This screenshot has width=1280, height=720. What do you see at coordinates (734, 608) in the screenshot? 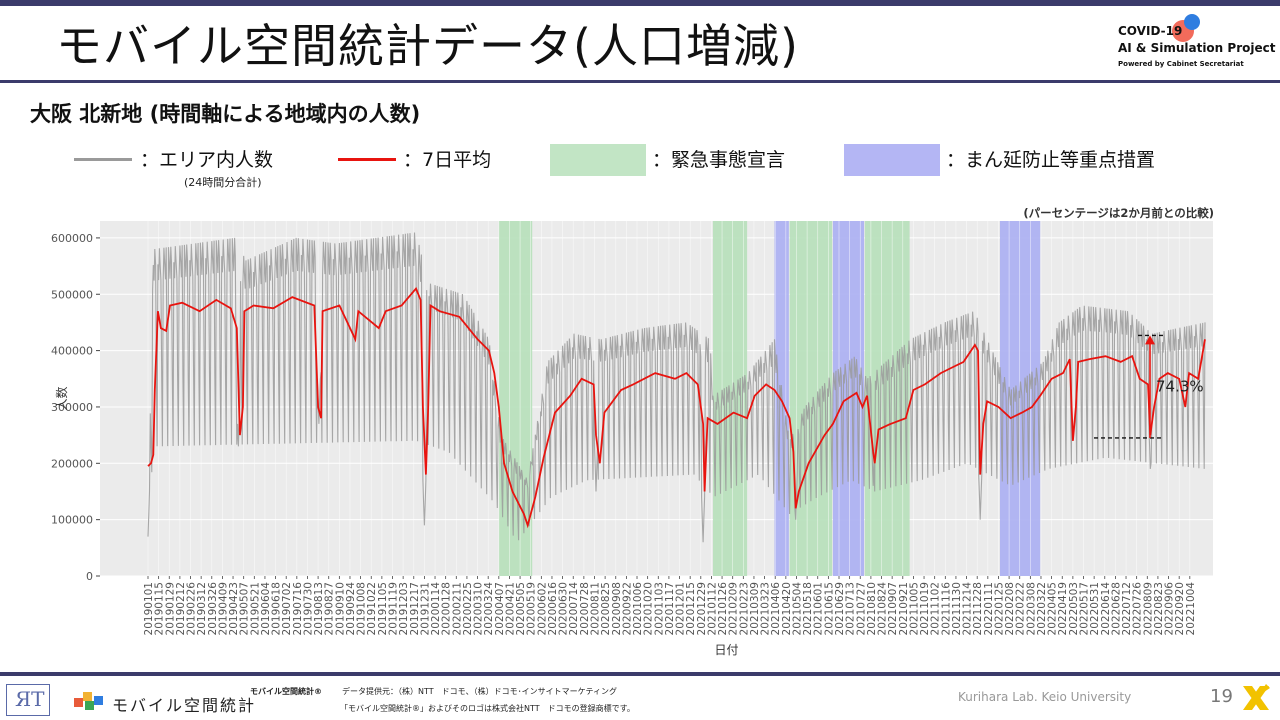
I see `x-tick-label: 20210209` at bounding box center [734, 608].